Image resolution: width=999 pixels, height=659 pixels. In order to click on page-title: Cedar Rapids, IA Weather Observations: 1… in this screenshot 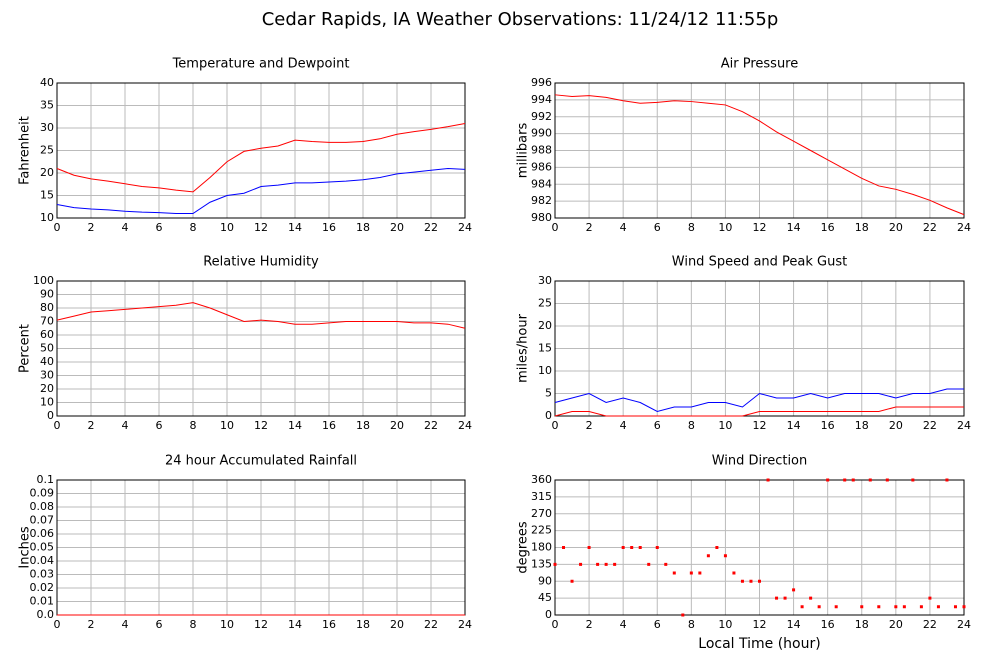, I will do `click(520, 19)`.